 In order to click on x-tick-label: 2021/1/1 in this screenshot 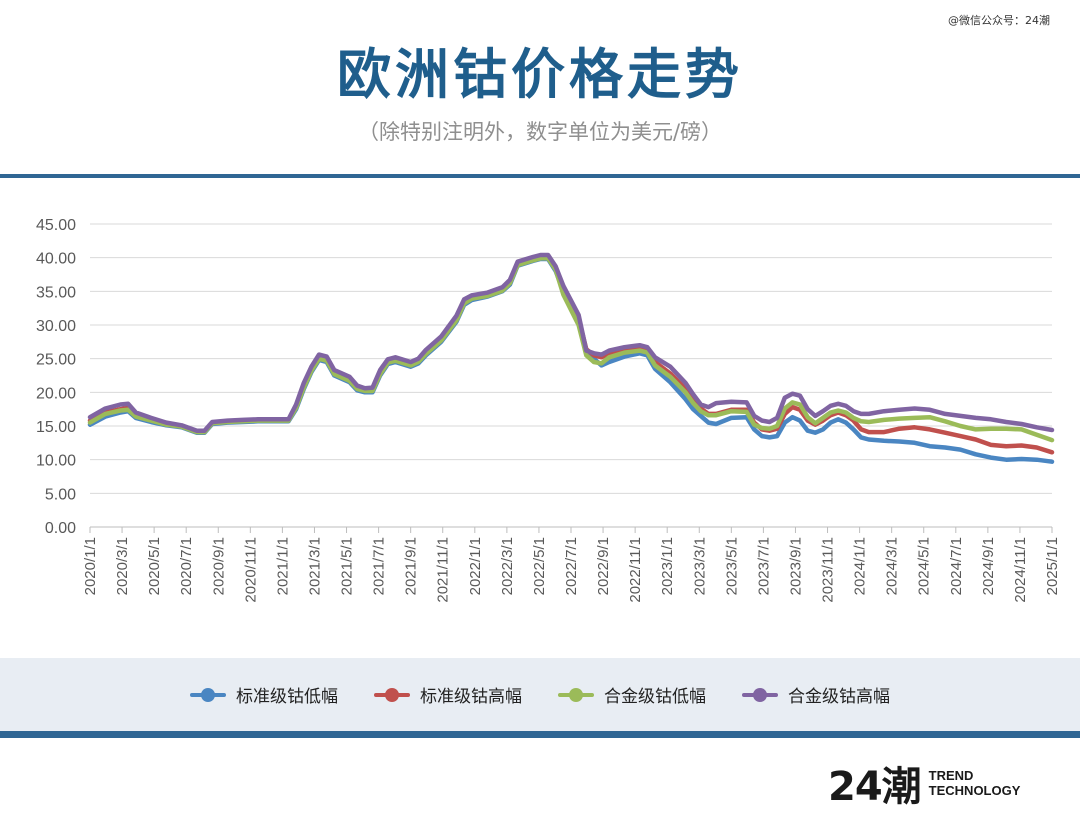, I will do `click(282, 566)`.